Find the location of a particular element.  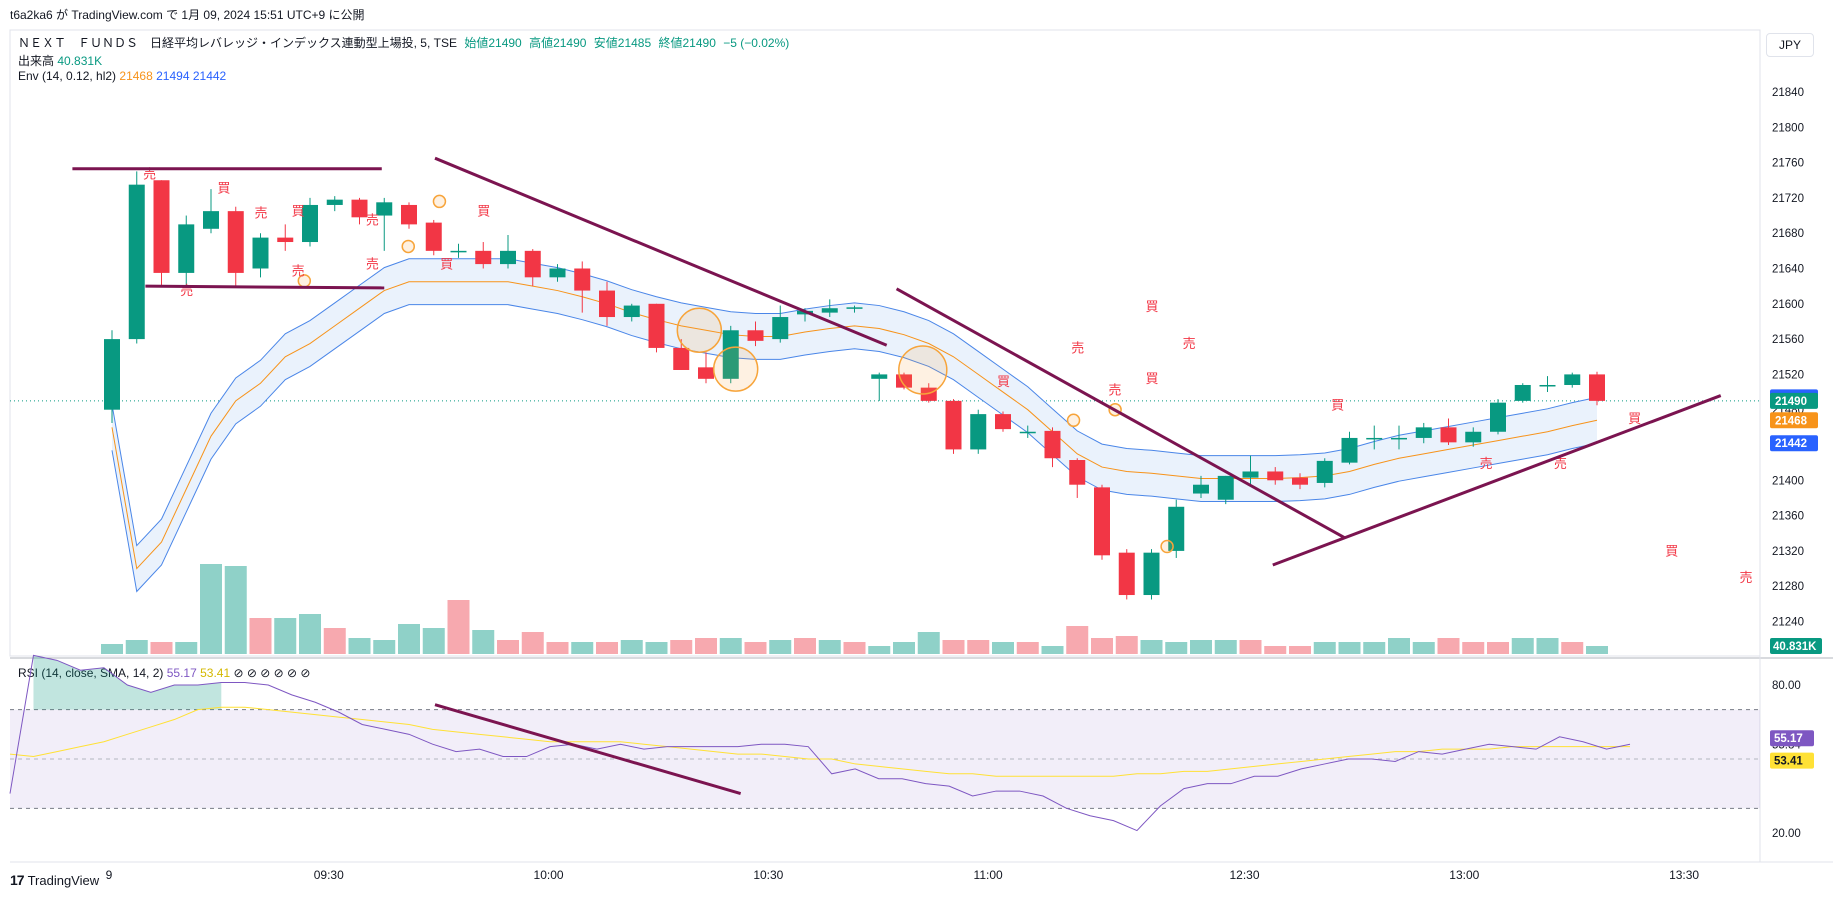

time-tick-label: 13:00 is located at coordinates (1464, 875).